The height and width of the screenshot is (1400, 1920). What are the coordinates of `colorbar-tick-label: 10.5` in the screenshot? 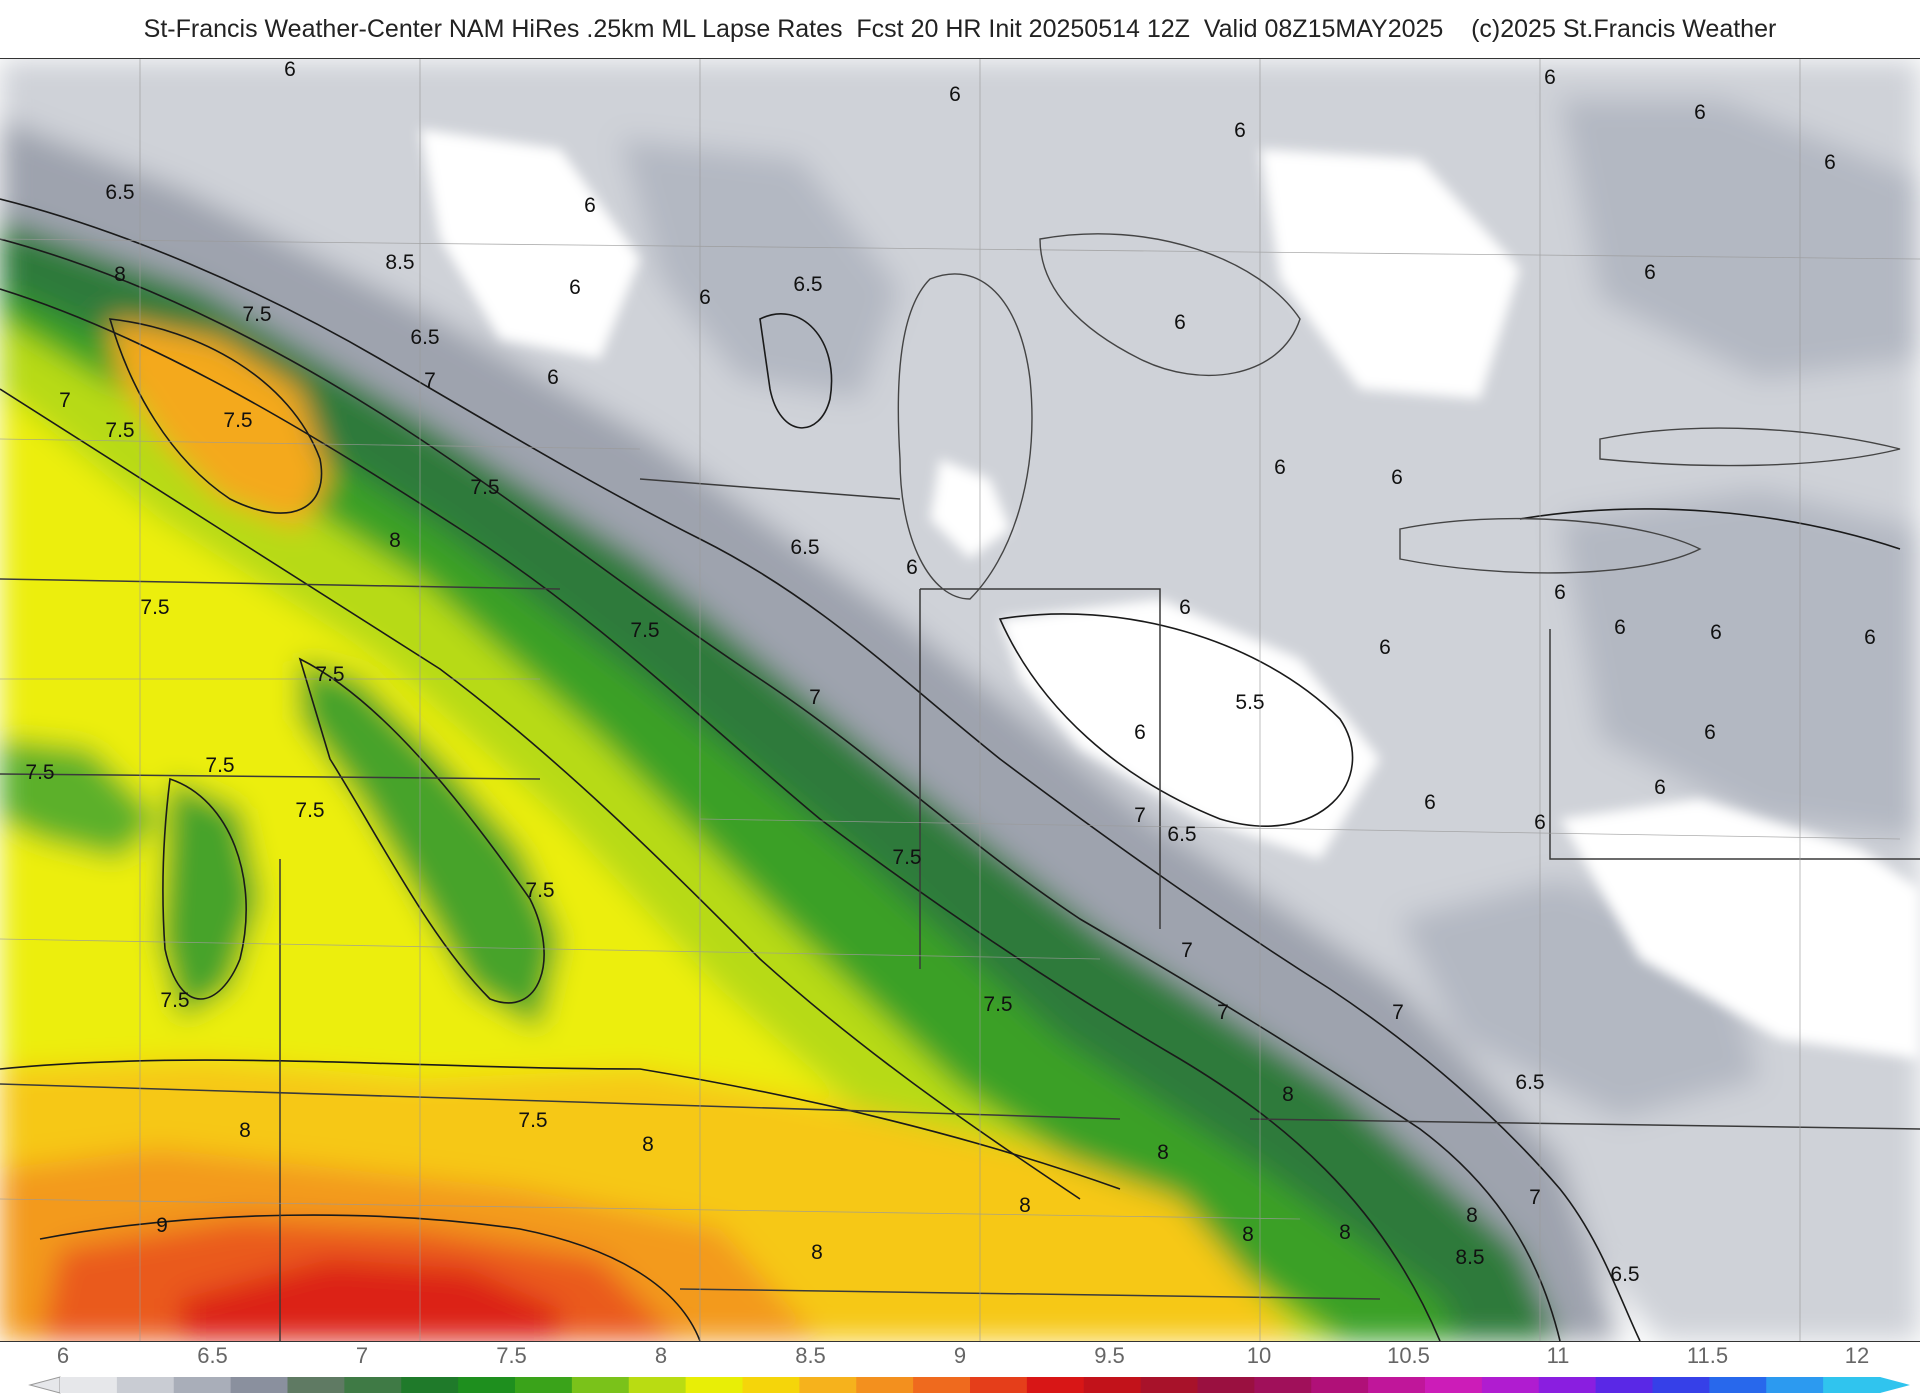 It's located at (1408, 1355).